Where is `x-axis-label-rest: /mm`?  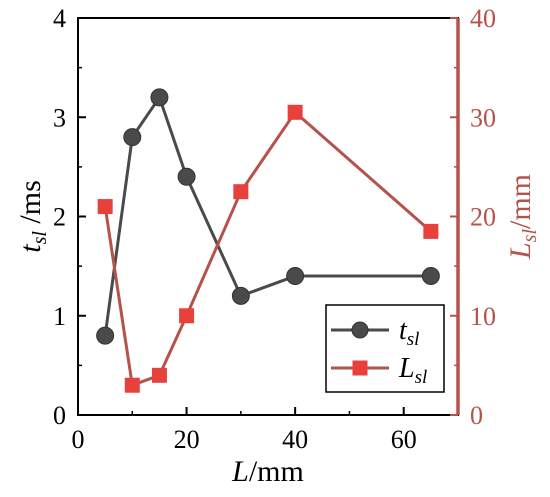
x-axis-label-rest: /mm is located at coordinates (276, 471).